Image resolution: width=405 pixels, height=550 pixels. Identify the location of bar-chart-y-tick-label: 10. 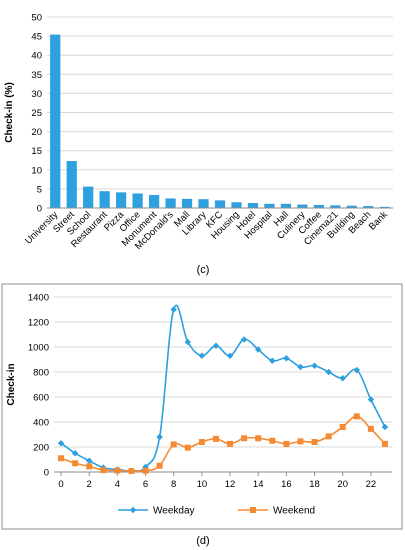
(36, 170).